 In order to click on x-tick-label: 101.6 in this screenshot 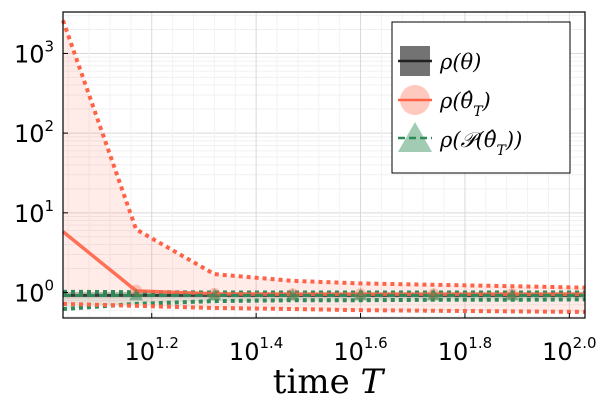, I will do `click(360, 350)`.